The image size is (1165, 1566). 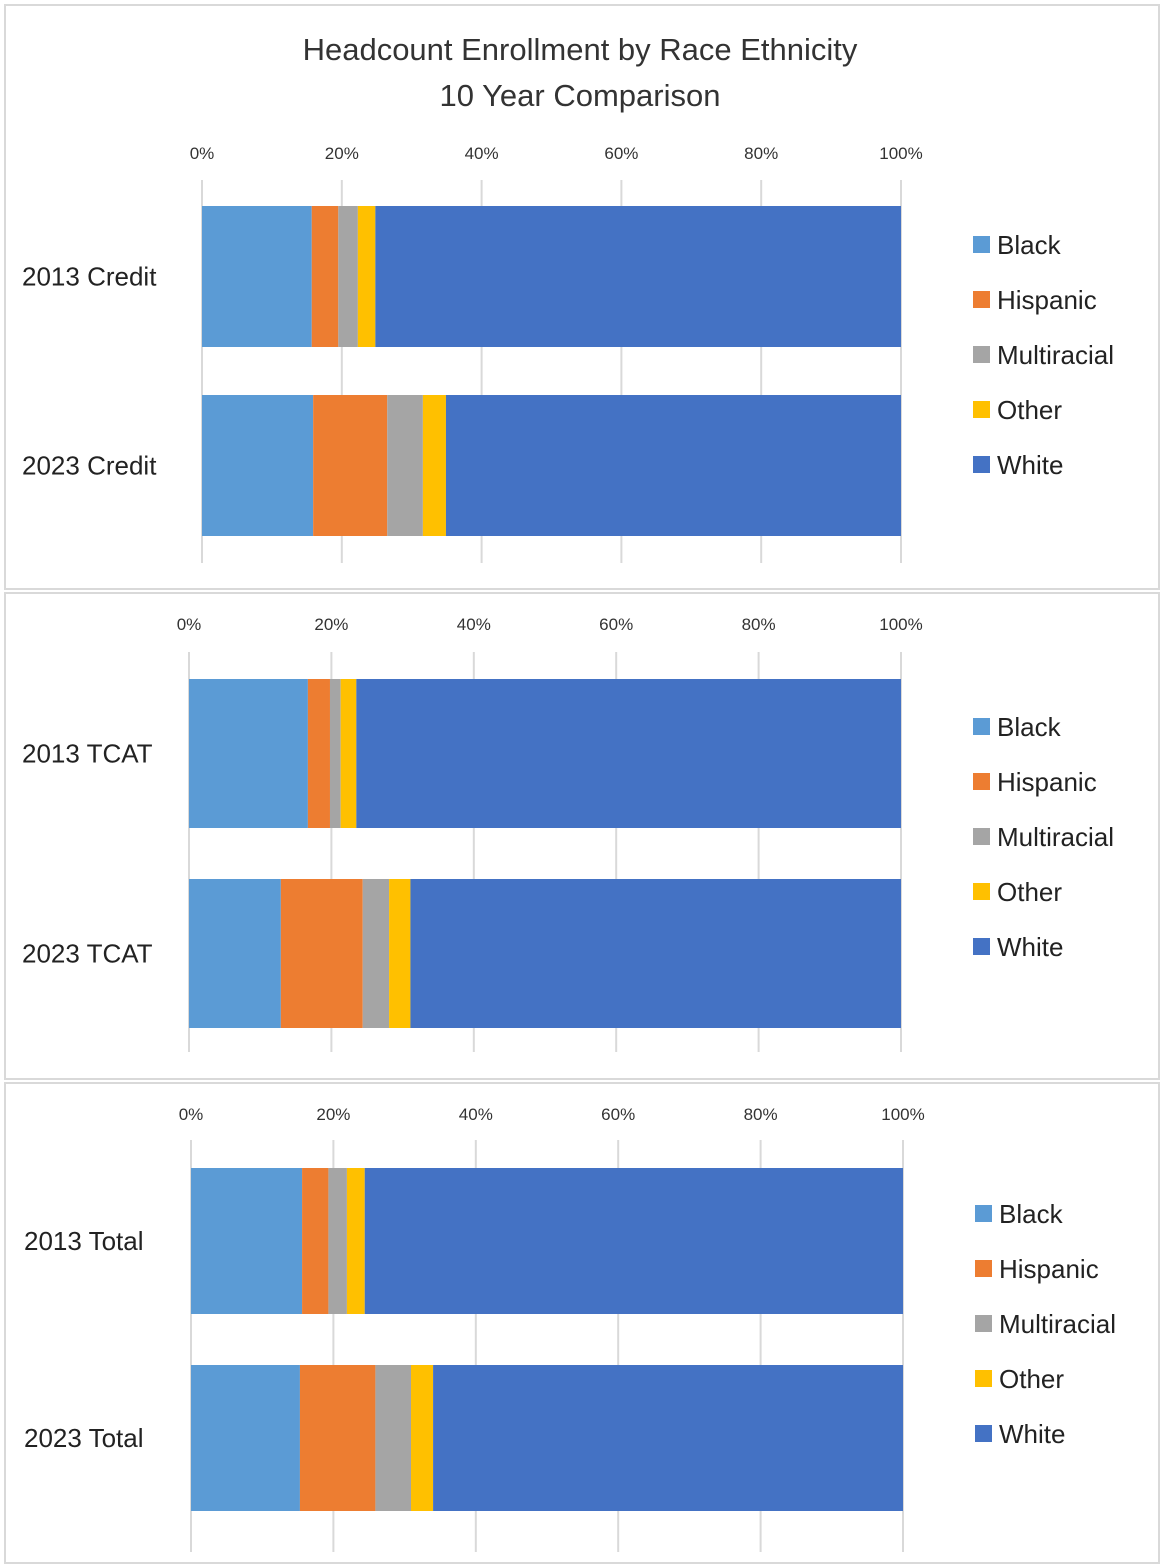 I want to click on category-label: 2013 Credit, so click(x=89, y=277).